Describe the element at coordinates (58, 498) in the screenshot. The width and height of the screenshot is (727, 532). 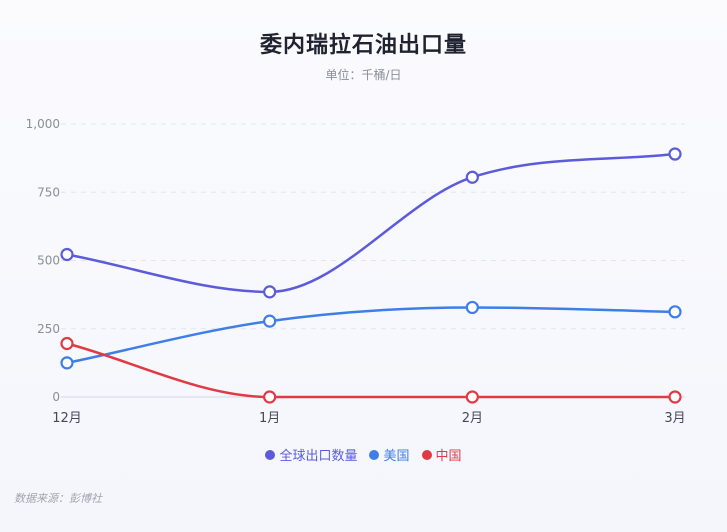
I see `data-source: 数据来源：彭博社` at that location.